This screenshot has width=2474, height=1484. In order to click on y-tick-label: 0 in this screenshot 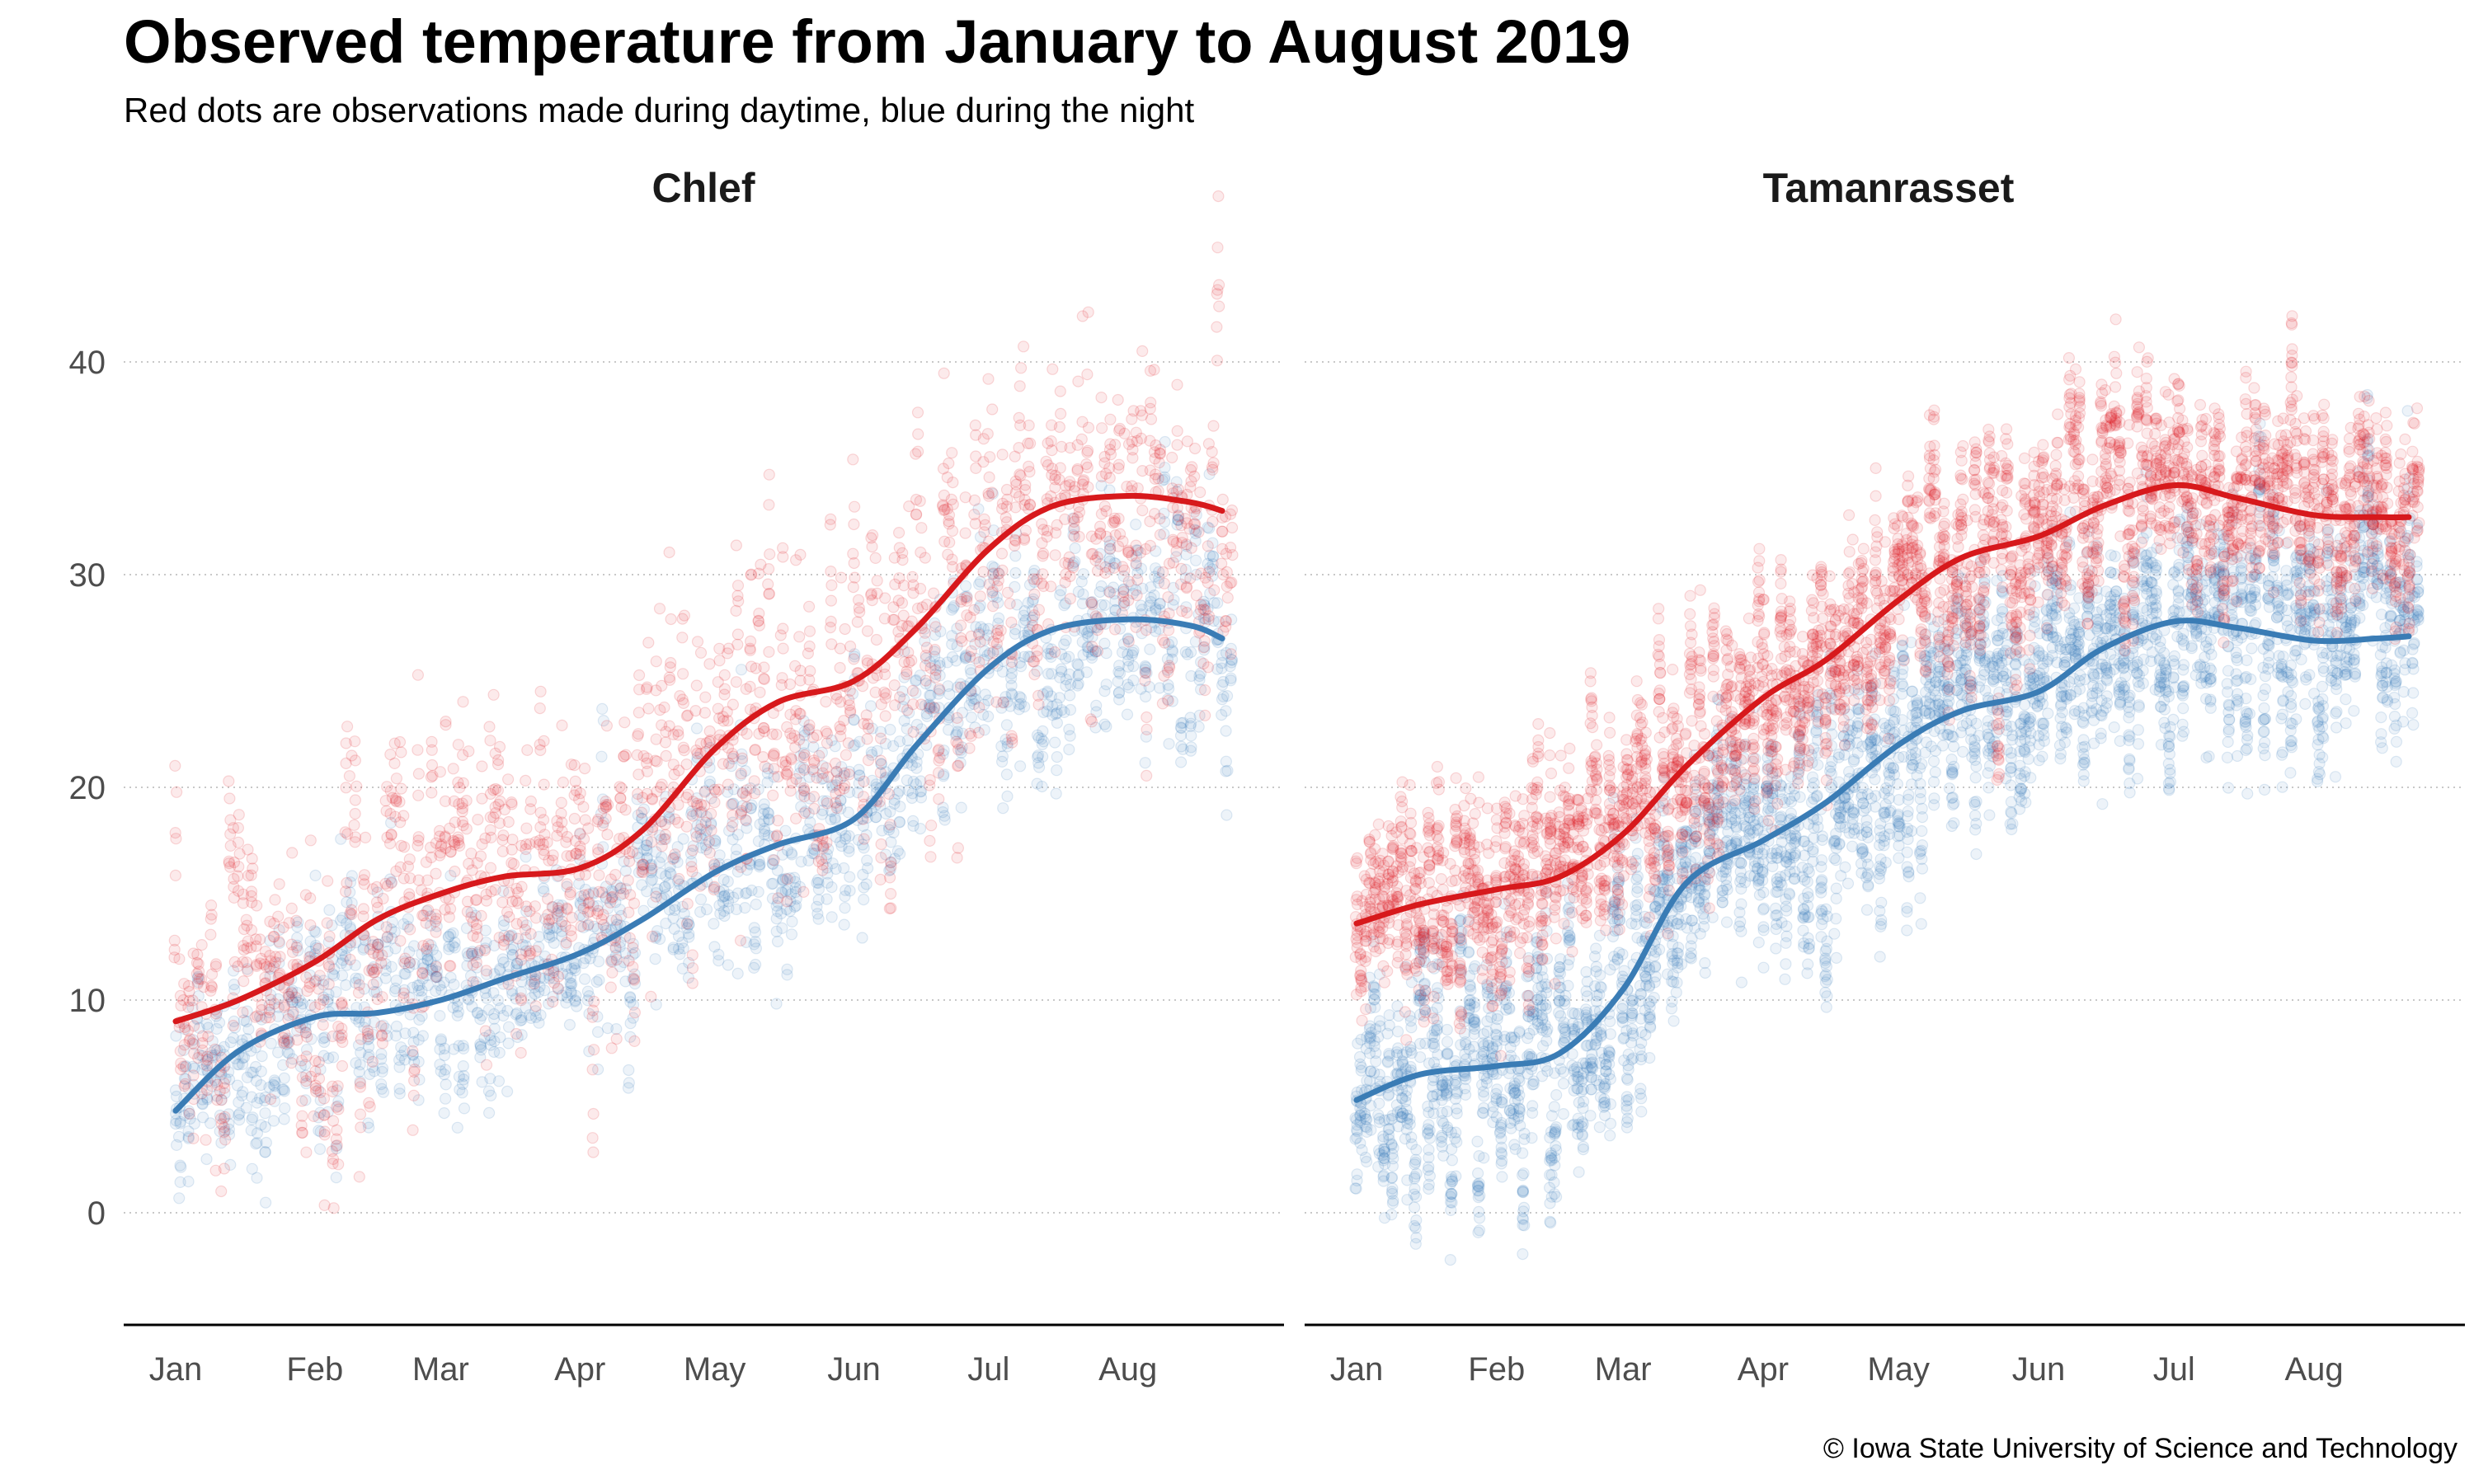, I will do `click(96, 1213)`.